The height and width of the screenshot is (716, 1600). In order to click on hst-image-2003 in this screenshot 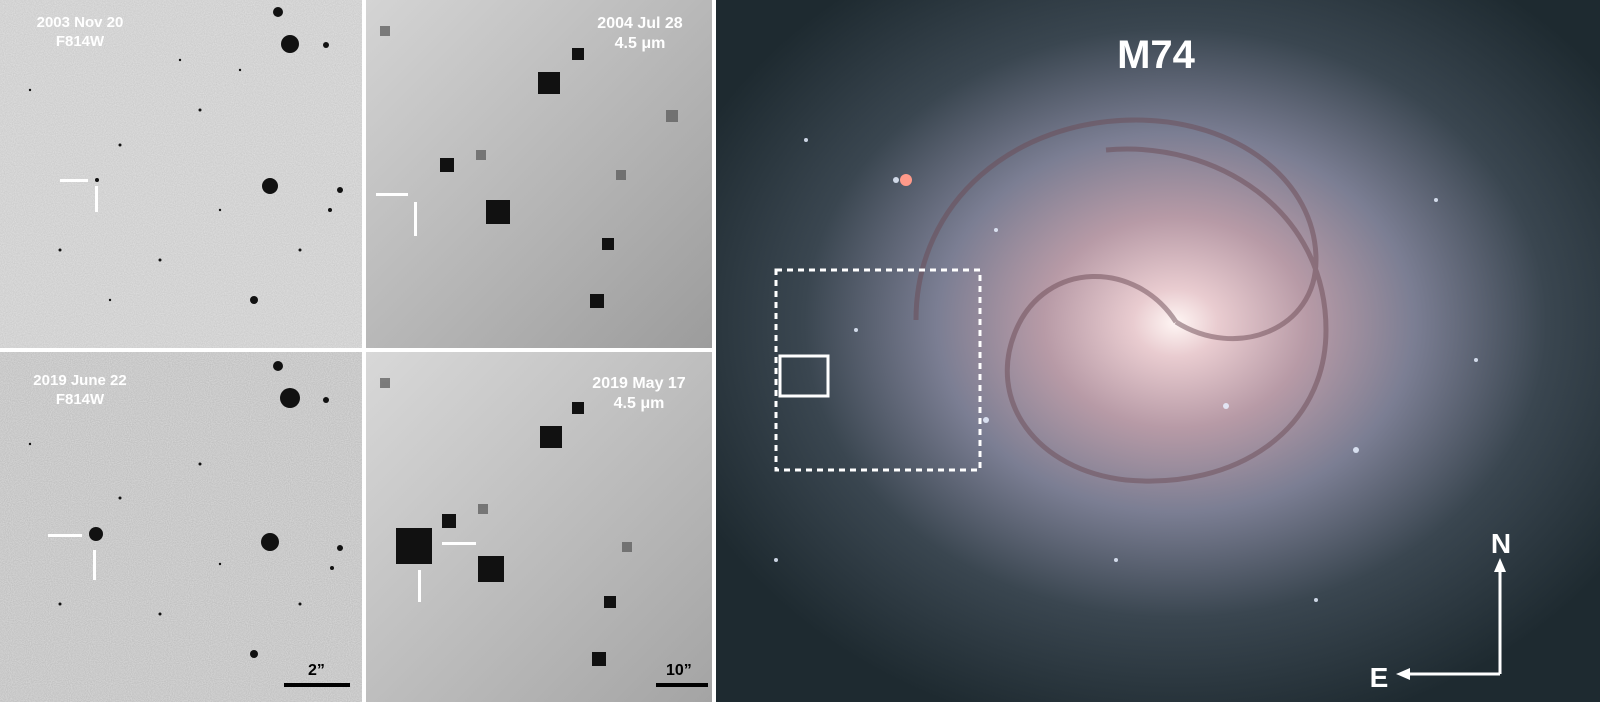, I will do `click(181, 174)`.